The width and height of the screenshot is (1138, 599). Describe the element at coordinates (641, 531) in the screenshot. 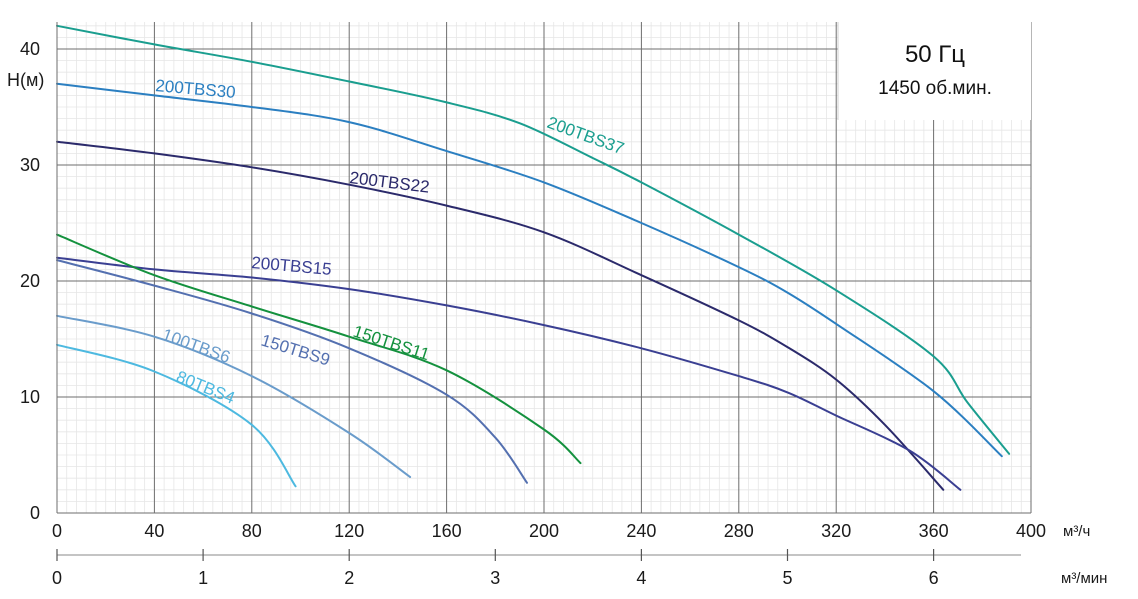

I see `x-tick-label: 240` at that location.